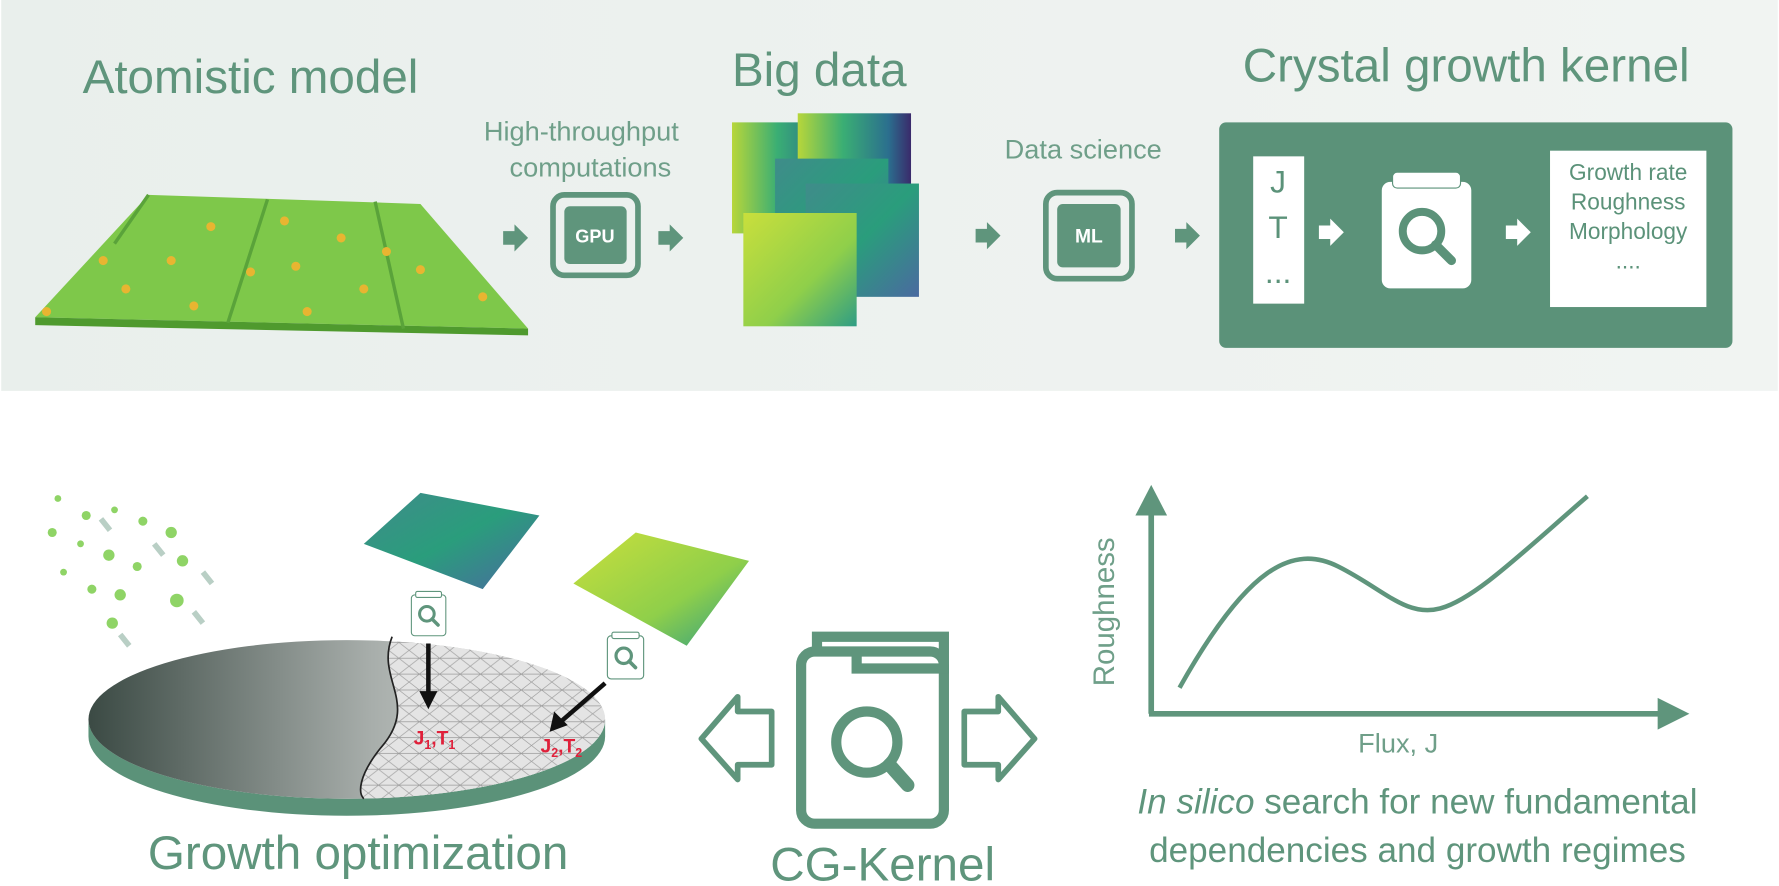 Image resolution: width=1779 pixels, height=886 pixels. I want to click on label: computations, so click(591, 167).